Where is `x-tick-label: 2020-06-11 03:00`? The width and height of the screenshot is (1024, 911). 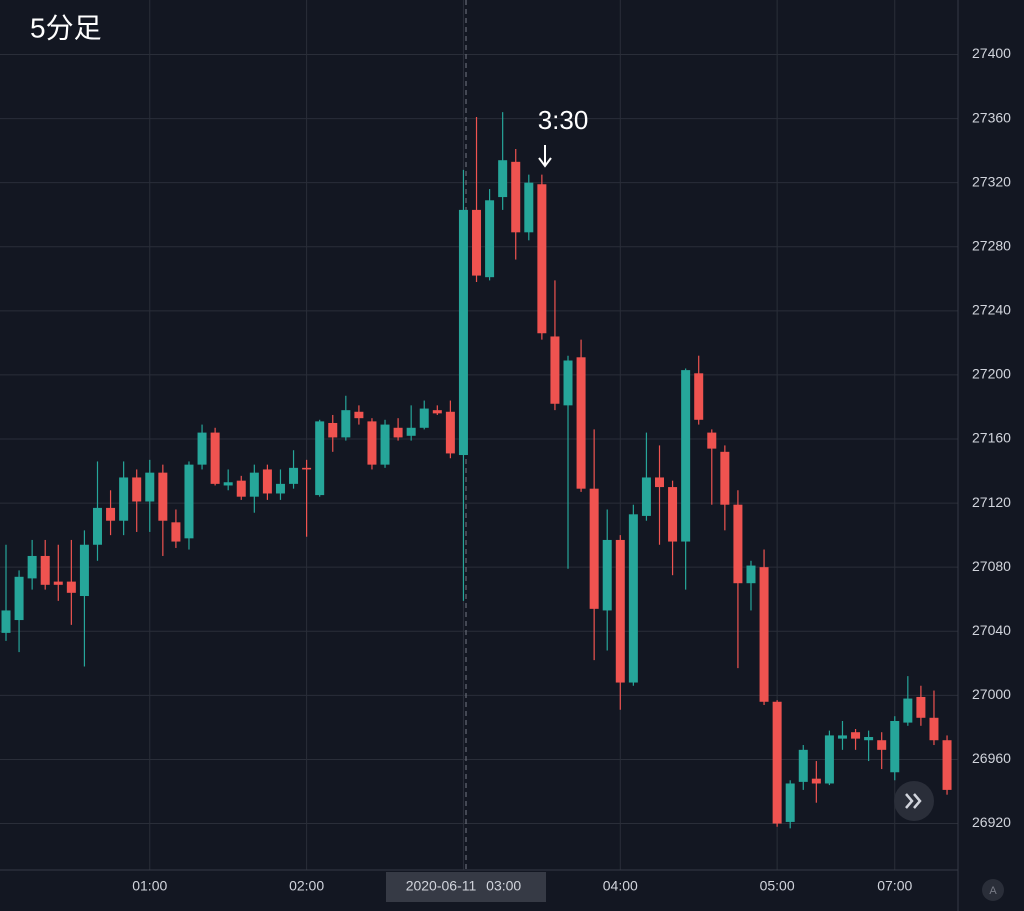 x-tick-label: 2020-06-11 03:00 is located at coordinates (464, 886).